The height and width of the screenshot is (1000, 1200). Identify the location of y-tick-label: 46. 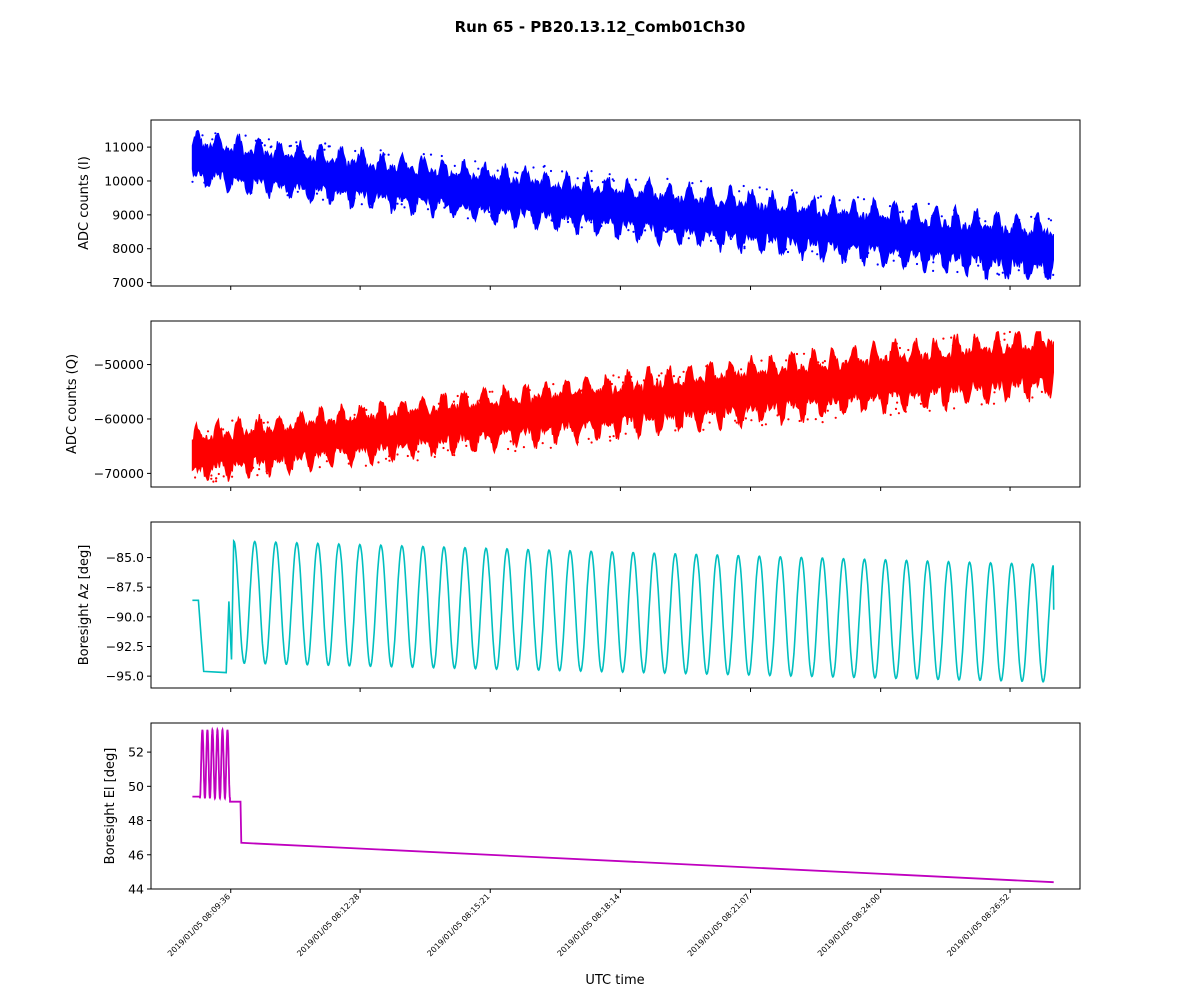
(136, 854).